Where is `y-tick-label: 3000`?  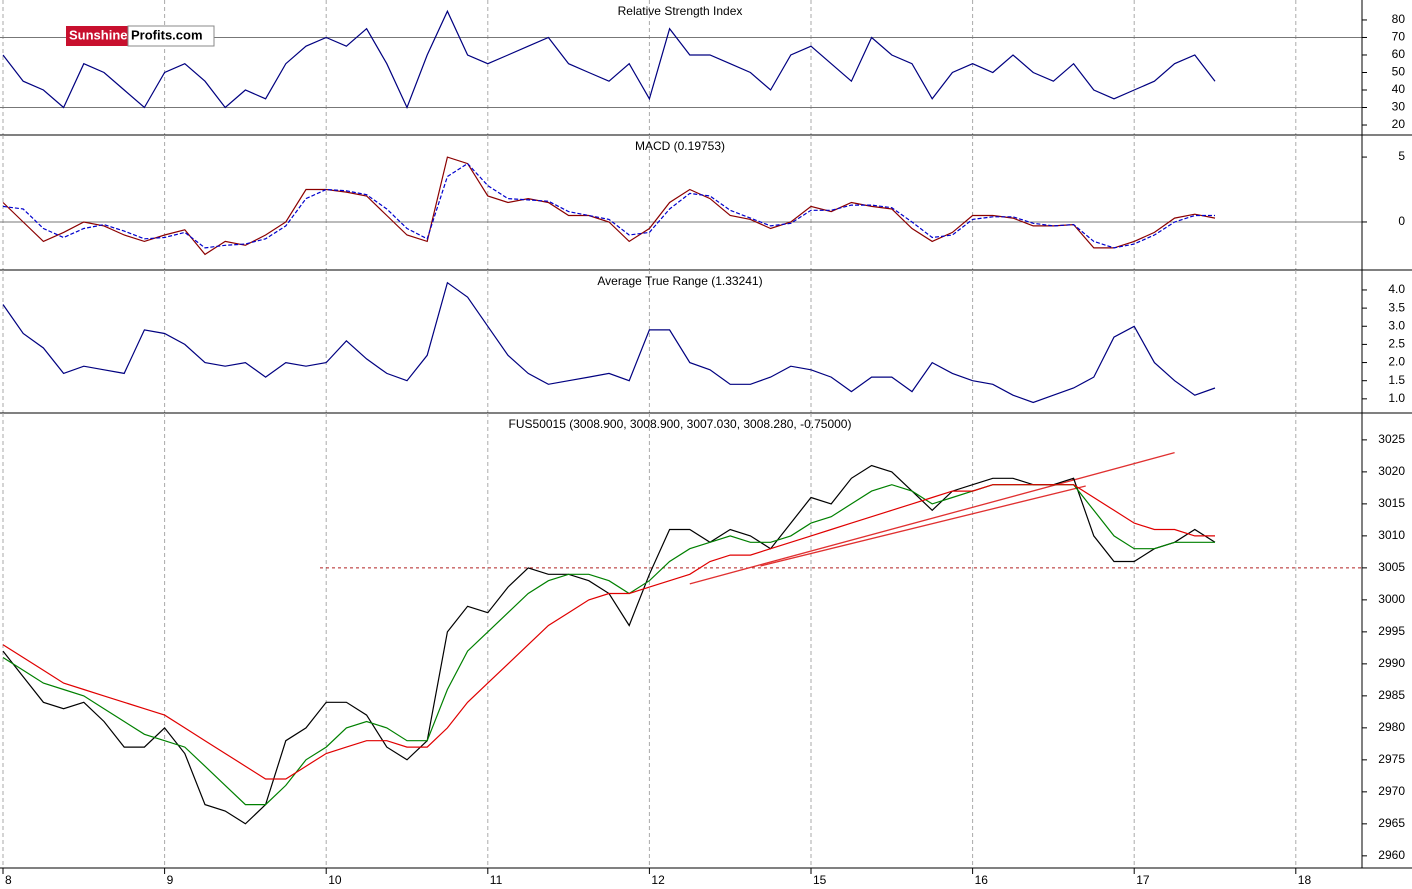
y-tick-label: 3000 is located at coordinates (1391, 599).